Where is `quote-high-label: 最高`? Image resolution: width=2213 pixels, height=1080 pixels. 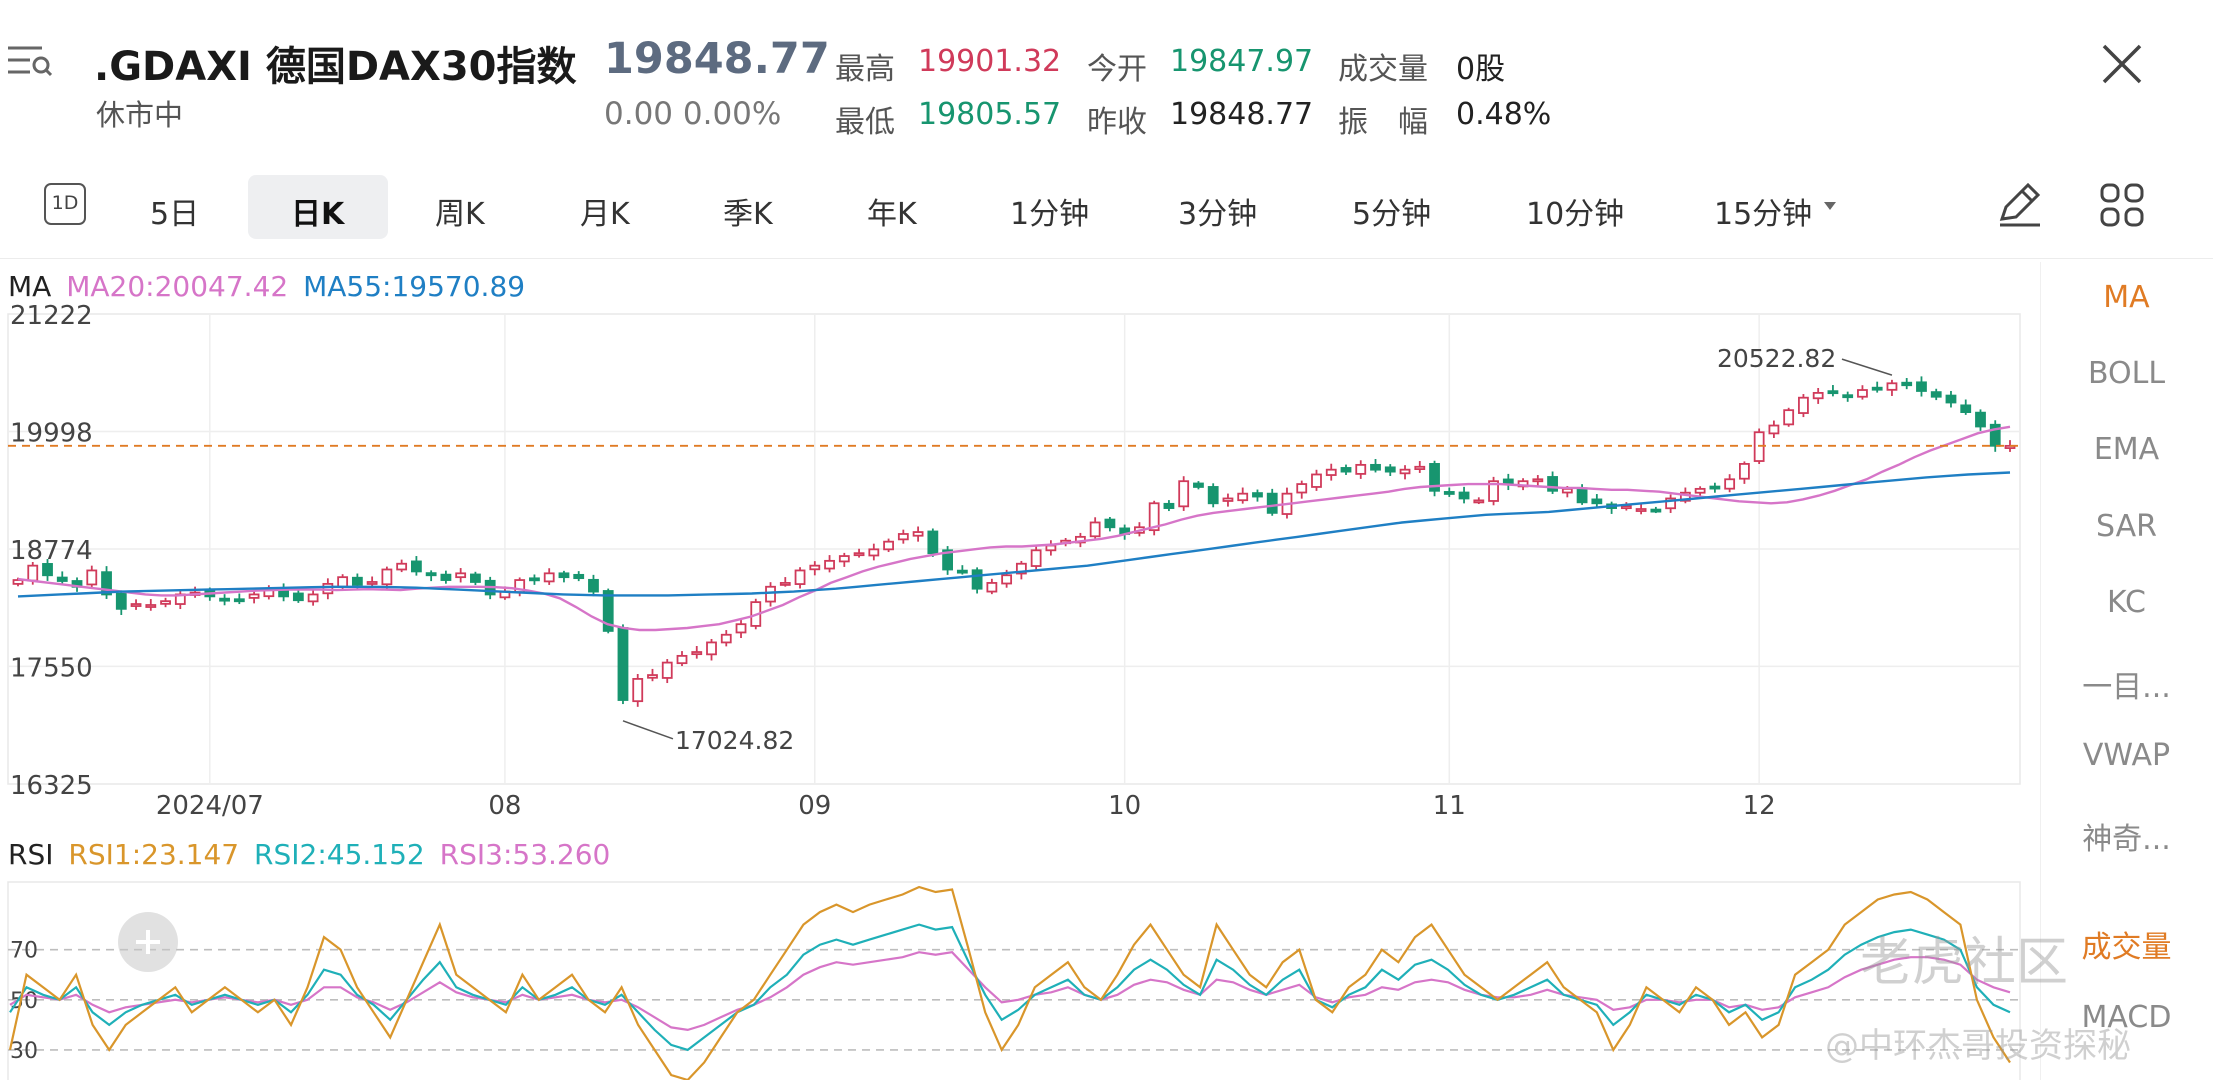 quote-high-label: 最高 is located at coordinates (865, 69).